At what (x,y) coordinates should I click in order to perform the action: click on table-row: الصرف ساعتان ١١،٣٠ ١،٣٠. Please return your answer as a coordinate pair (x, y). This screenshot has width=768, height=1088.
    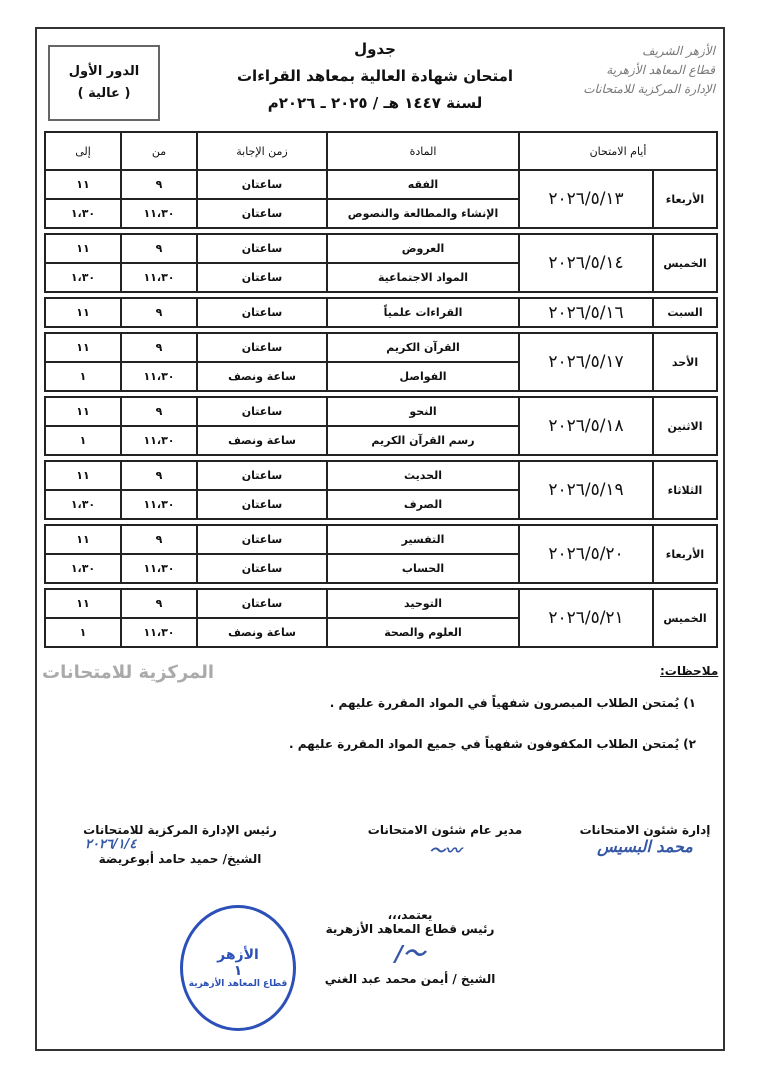
    Looking at the image, I should click on (380, 504).